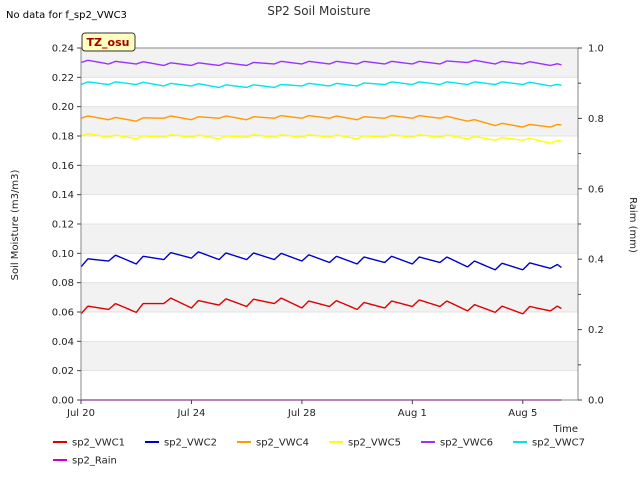 The width and height of the screenshot is (640, 480). Describe the element at coordinates (282, 443) in the screenshot. I see `legend-label: sp2_VWC4` at that location.